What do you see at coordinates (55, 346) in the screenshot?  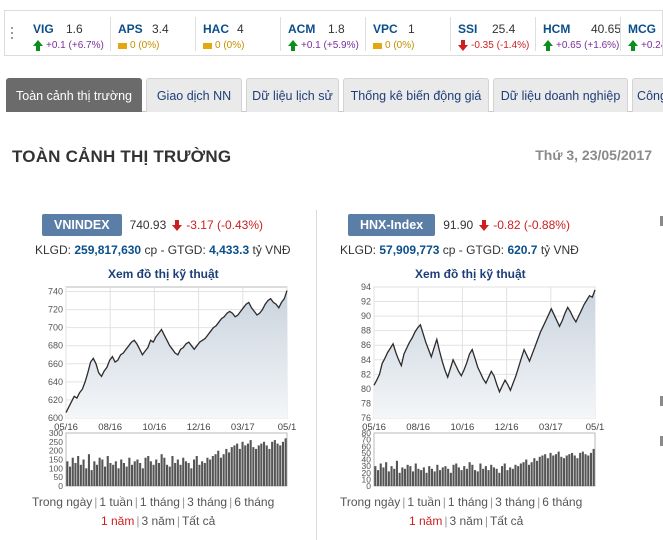 I see `y-tick-label: 680` at bounding box center [55, 346].